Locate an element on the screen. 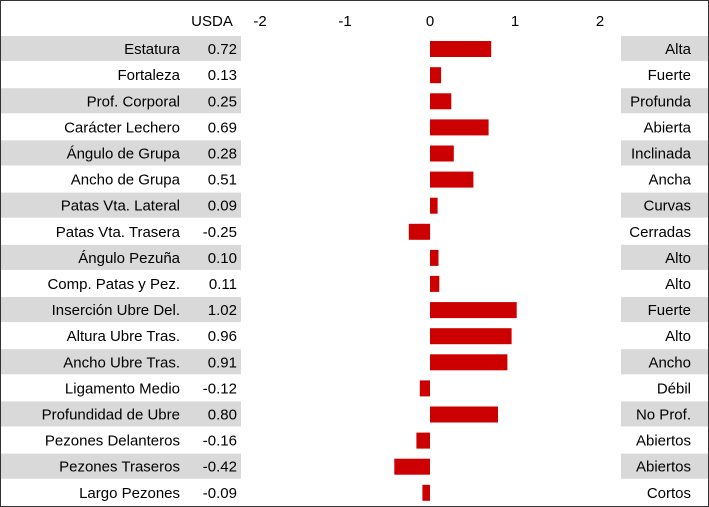  descriptor-label: Inclinada is located at coordinates (661, 153).